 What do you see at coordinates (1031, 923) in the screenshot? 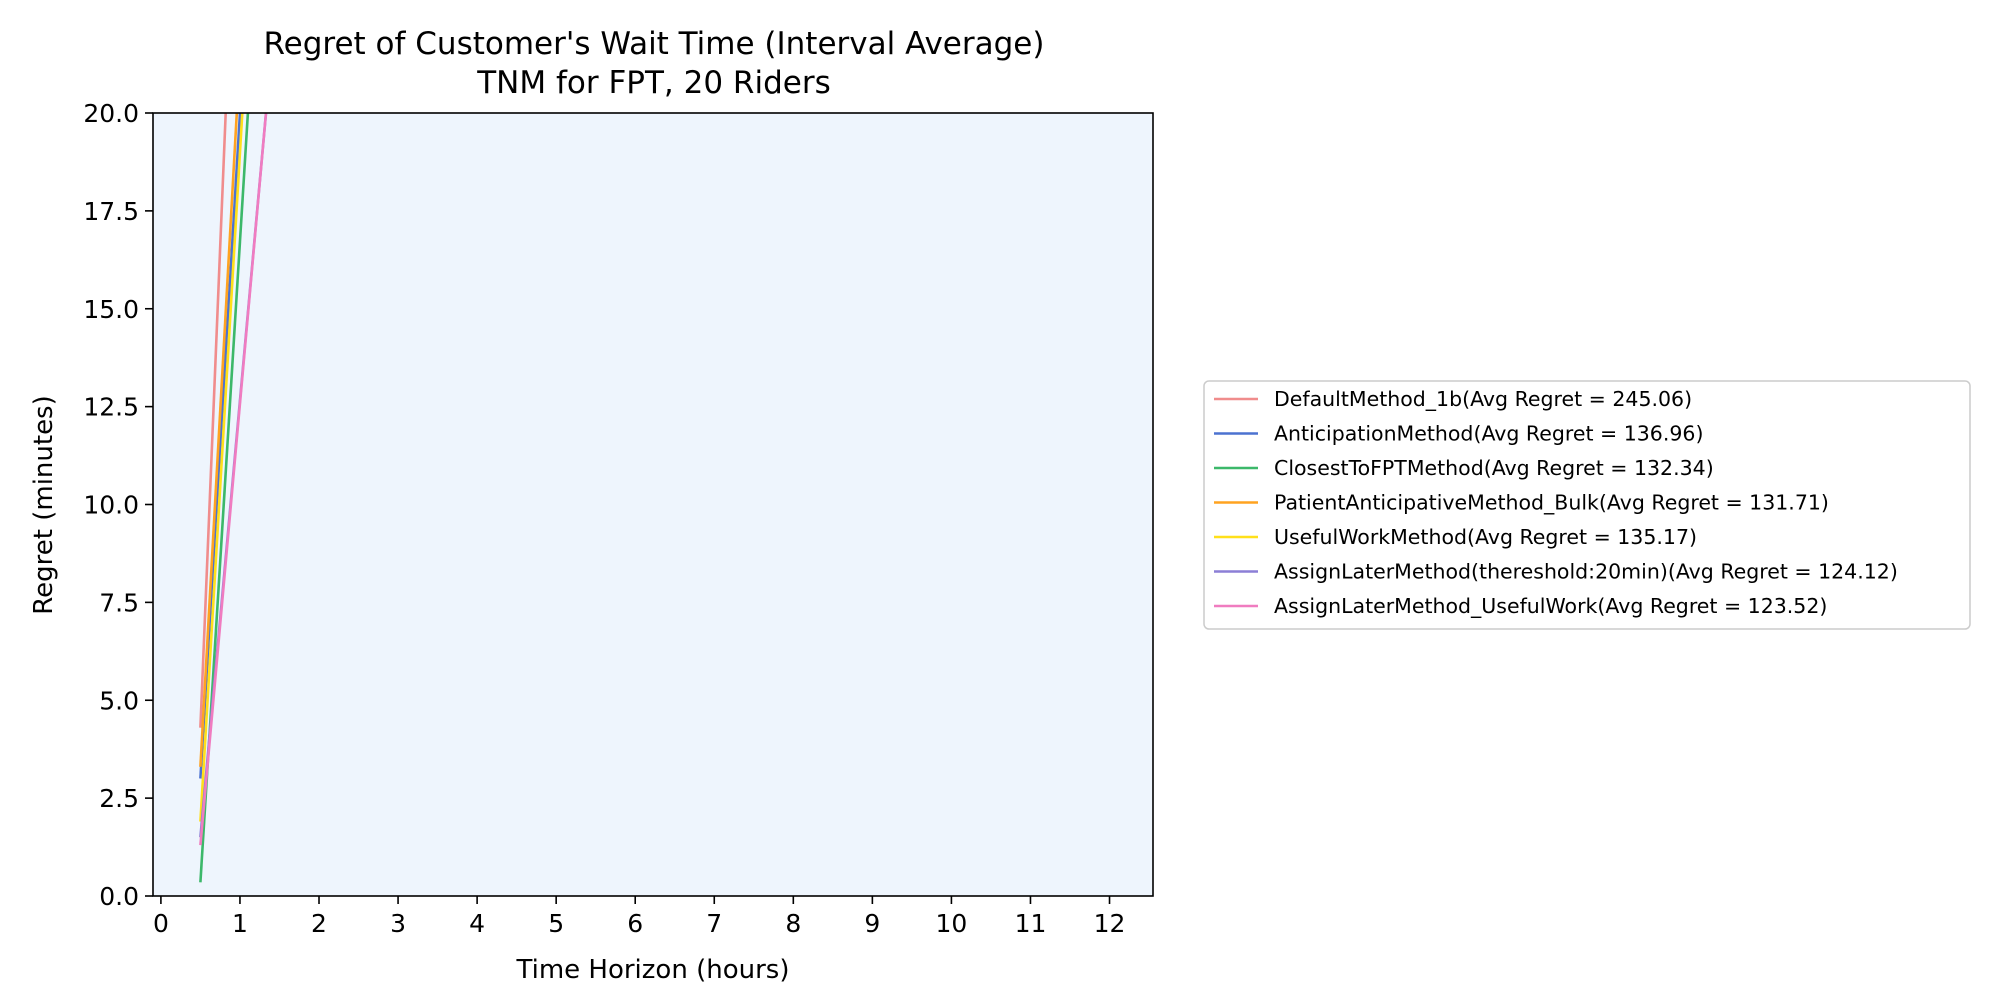
I see `x-tick-label: 11` at bounding box center [1031, 923].